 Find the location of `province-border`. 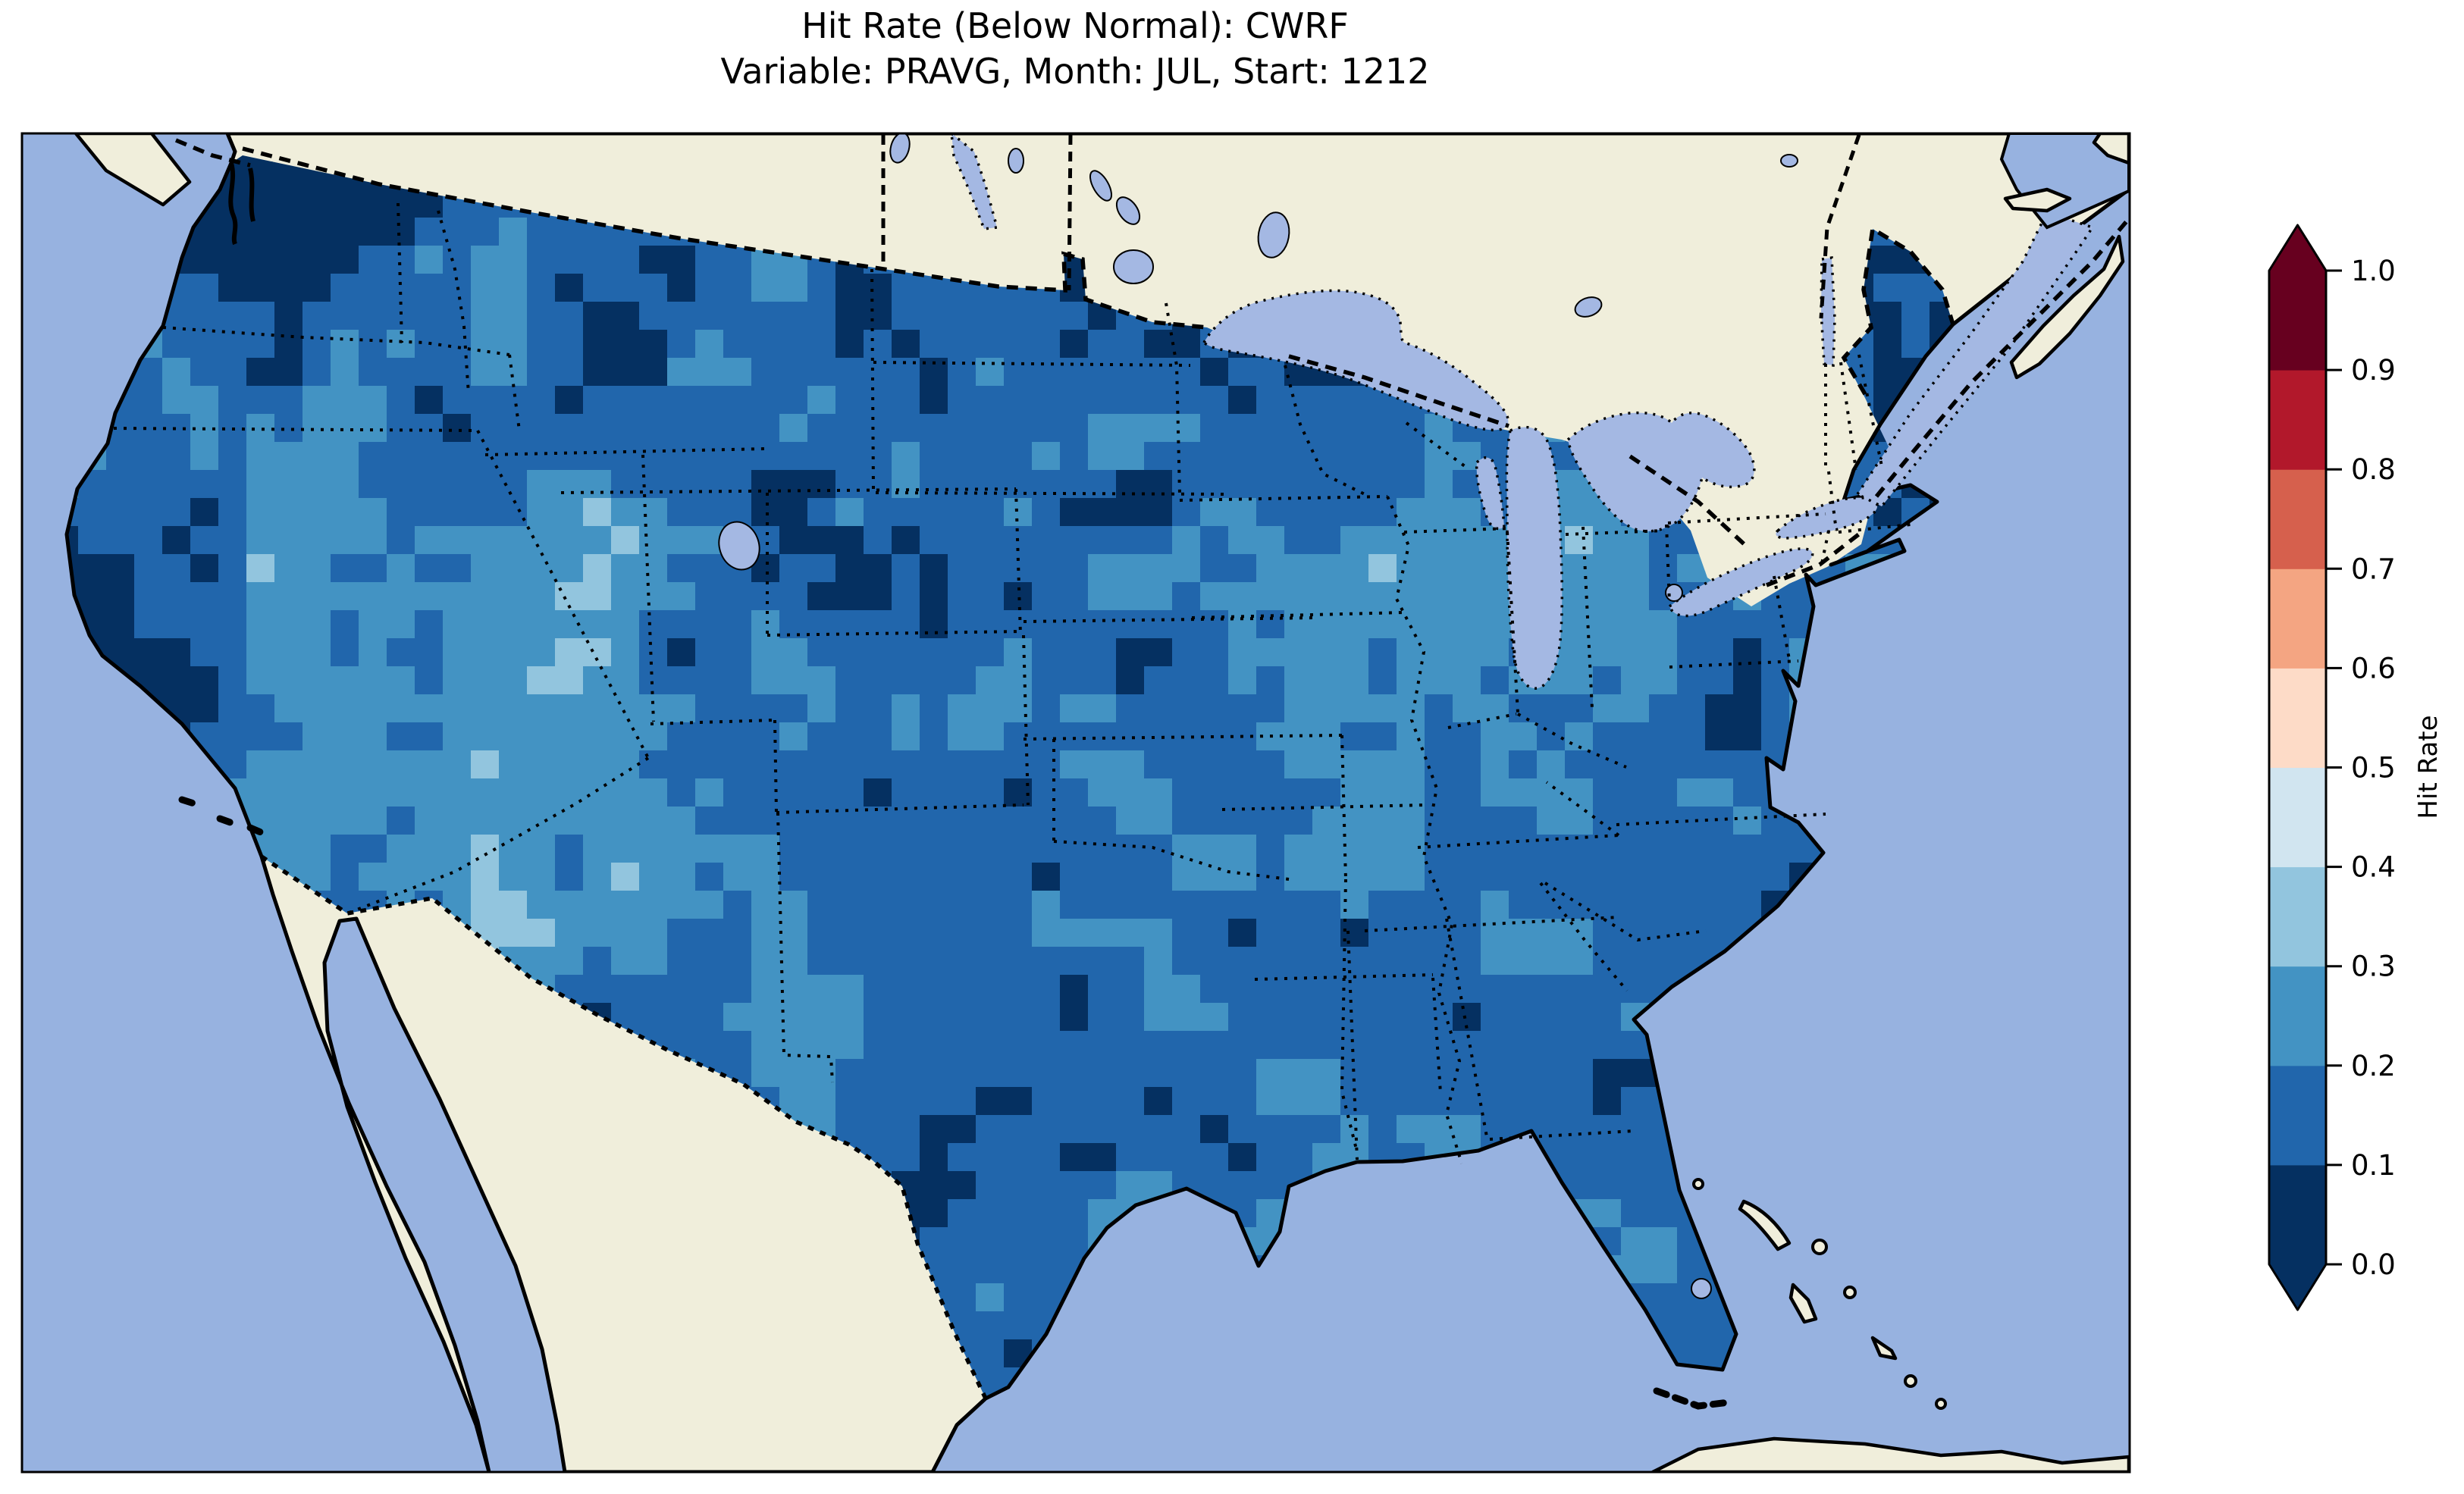

province-border is located at coordinates (1840, 226).